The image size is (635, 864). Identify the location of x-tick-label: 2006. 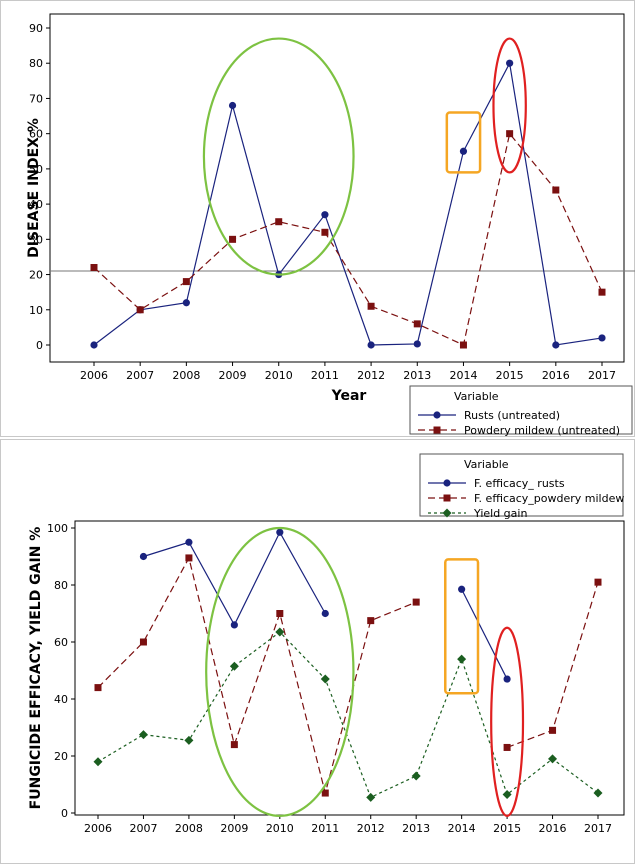
(94, 375).